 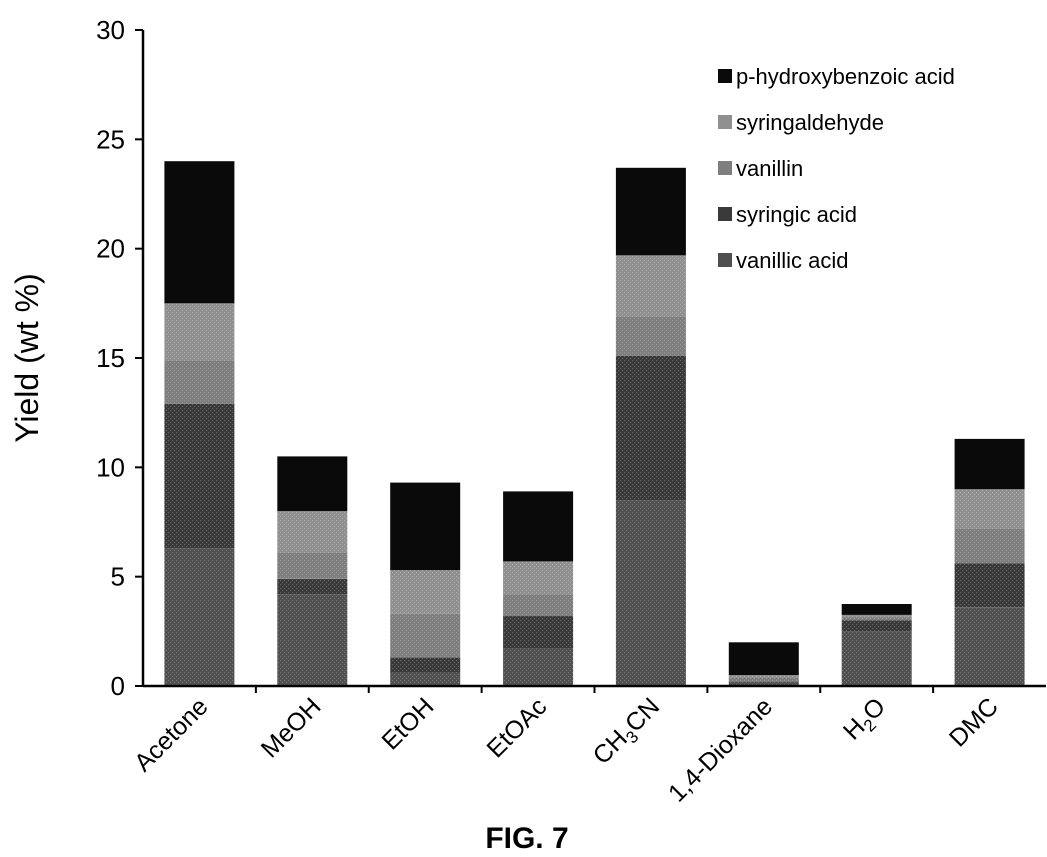 I want to click on y-tick-label-5: 5, so click(x=118, y=577).